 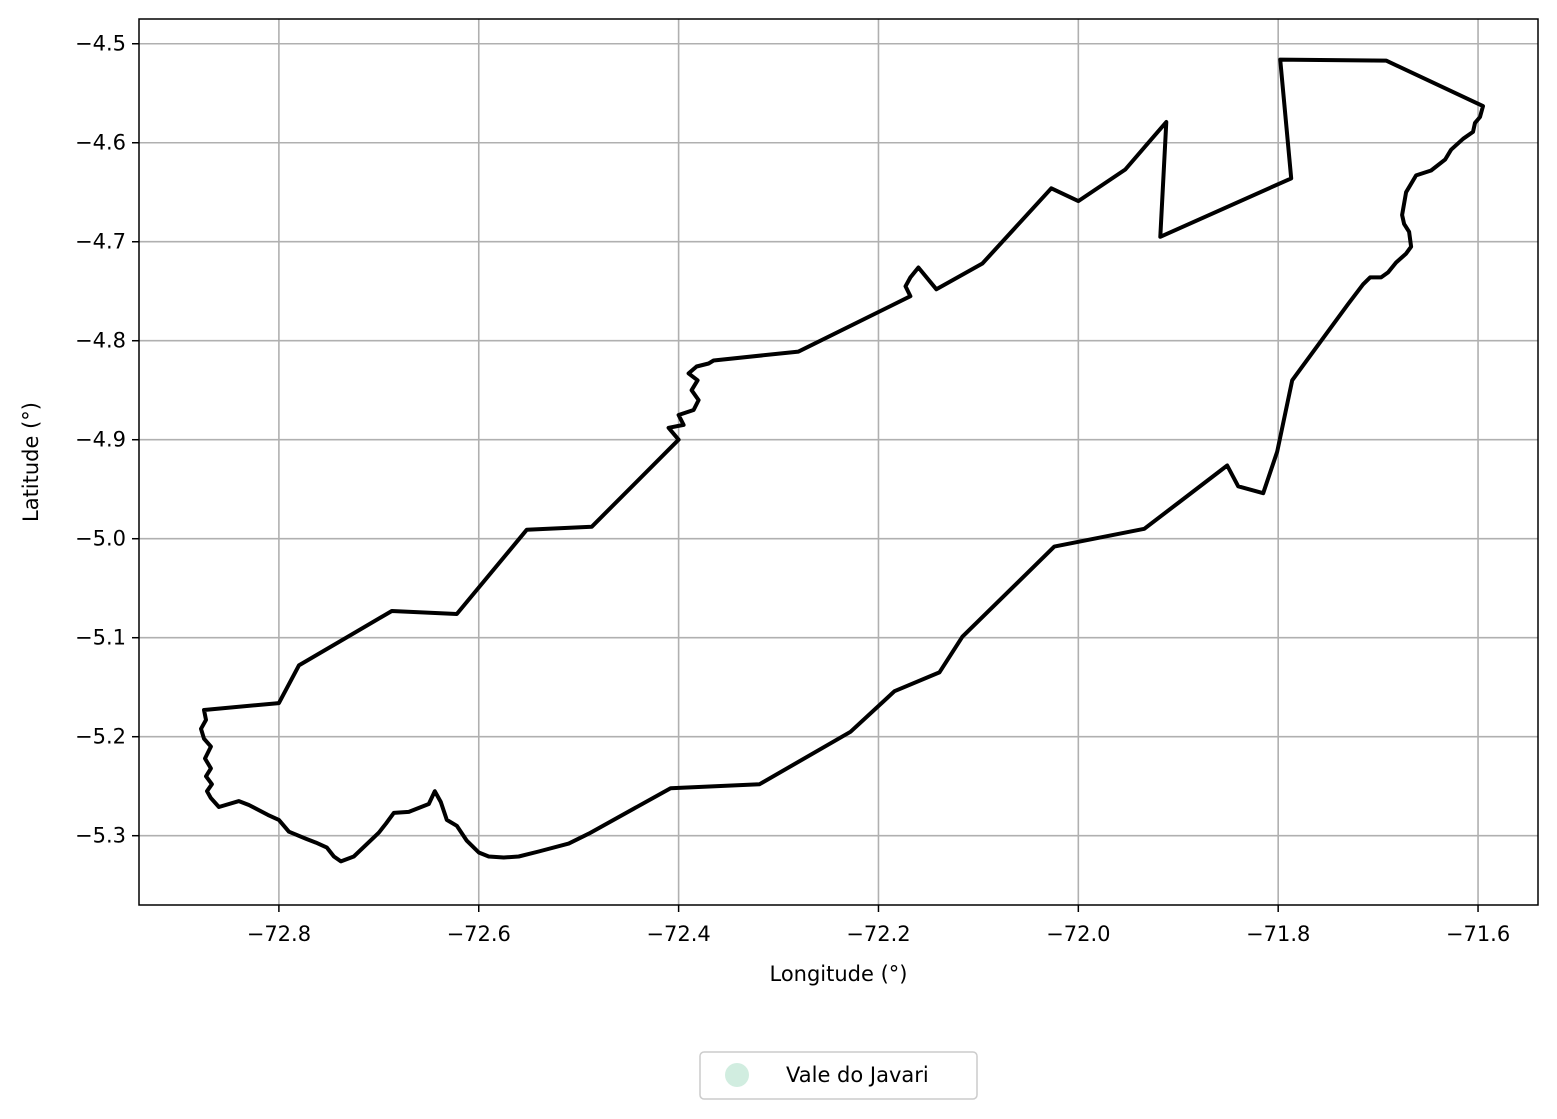 I want to click on y-tick-label: −5.3, so click(x=100, y=836).